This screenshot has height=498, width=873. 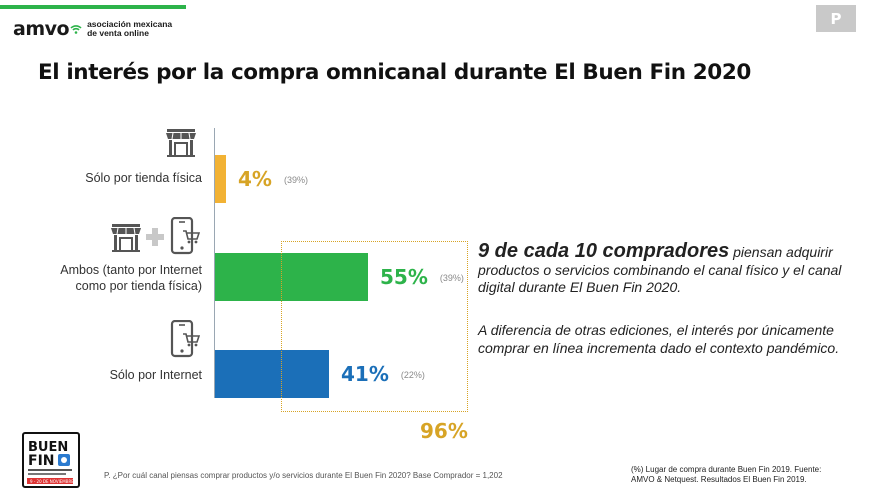 I want to click on logo-signal-icon, so click(x=76, y=29).